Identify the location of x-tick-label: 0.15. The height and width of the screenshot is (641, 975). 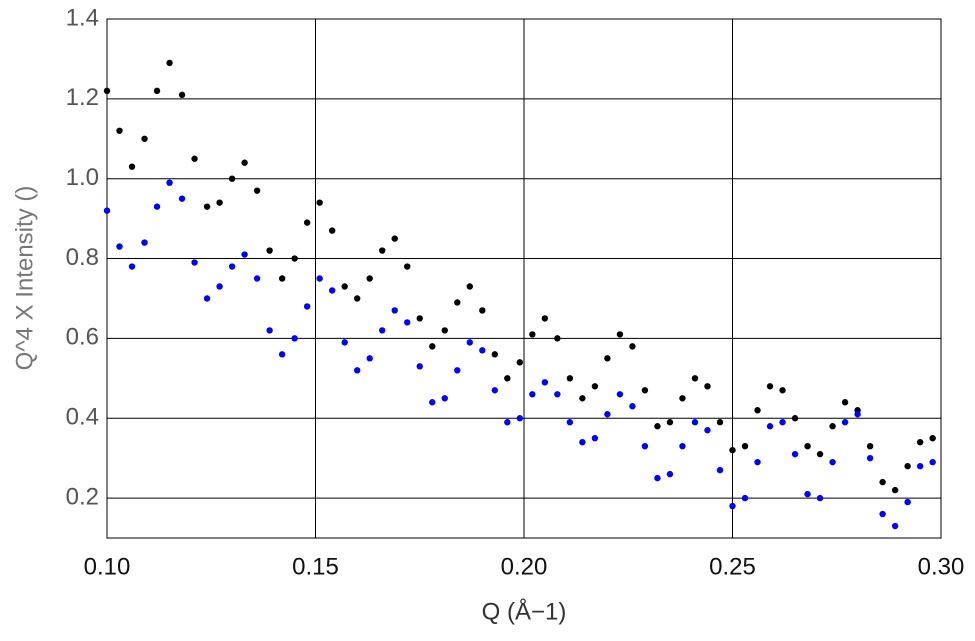
(315, 566).